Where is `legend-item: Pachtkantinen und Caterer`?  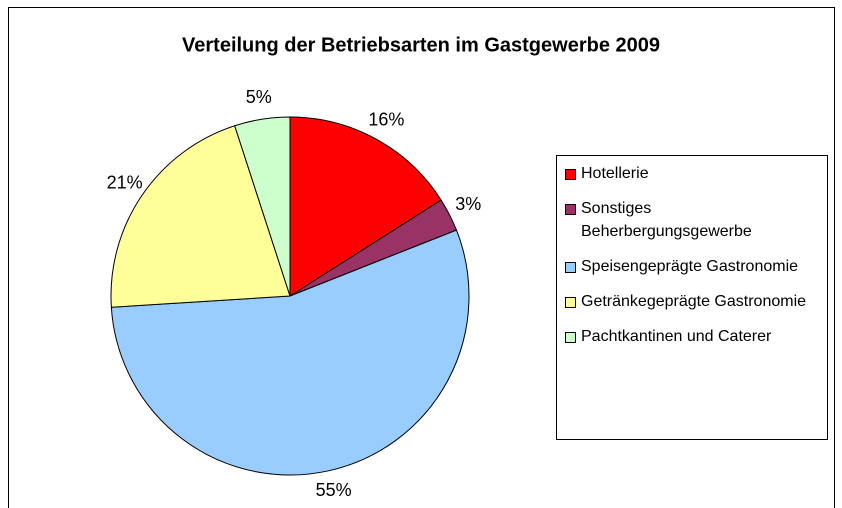
legend-item: Pachtkantinen und Caterer is located at coordinates (694, 336).